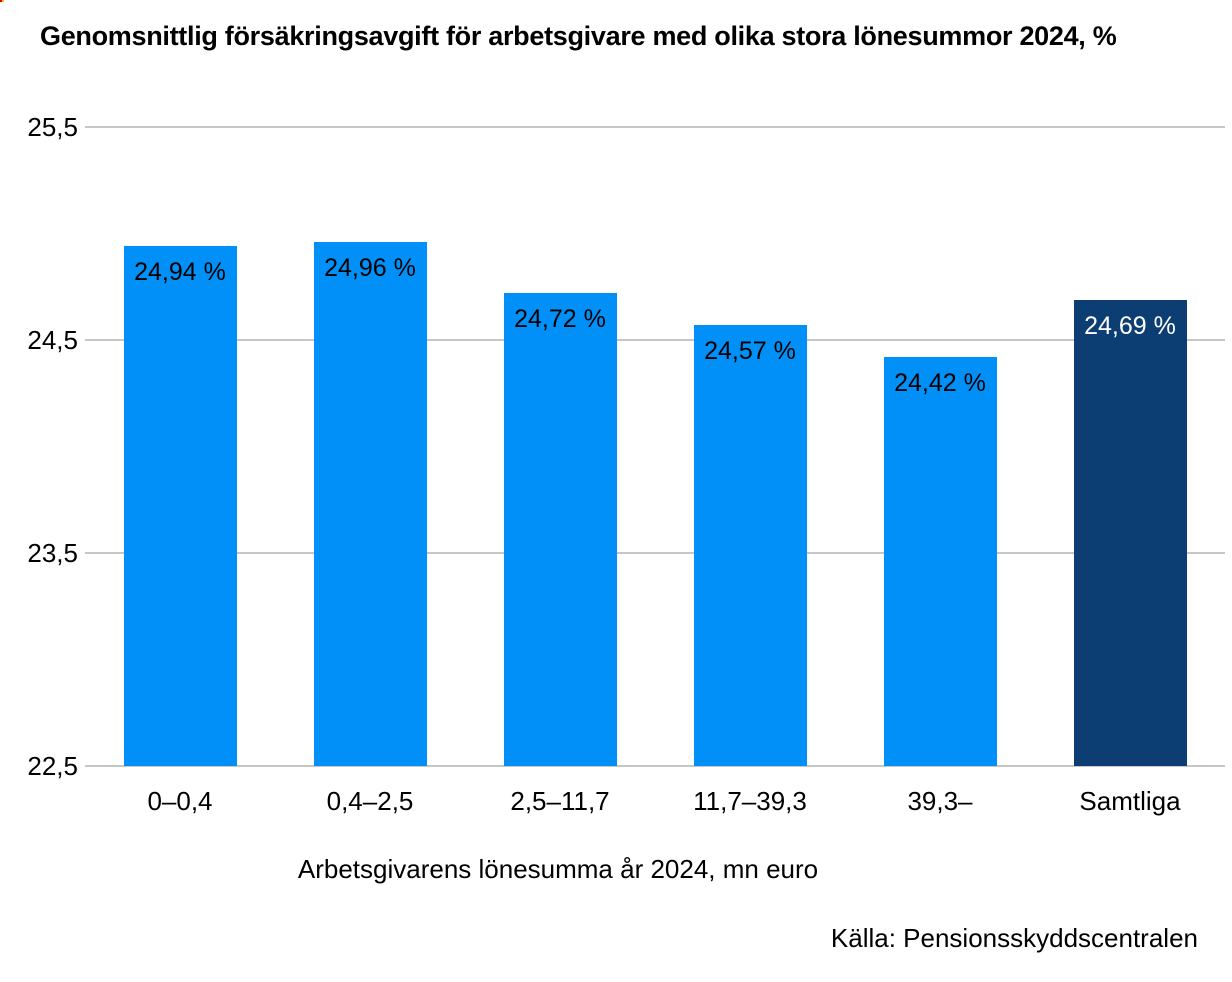 The image size is (1232, 982). Describe the element at coordinates (52, 340) in the screenshot. I see `y-tick-label: 24,5` at that location.